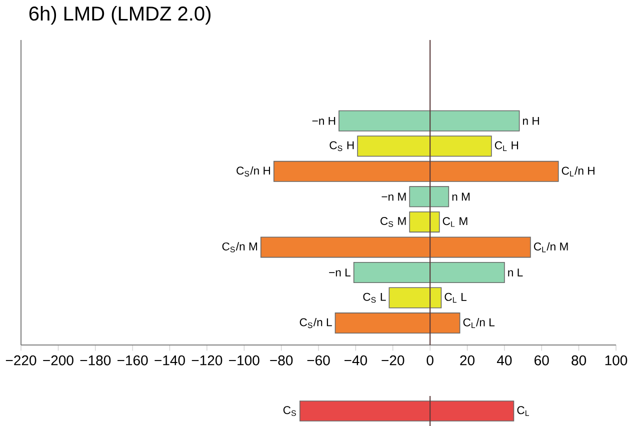  What do you see at coordinates (21, 360) in the screenshot?
I see `x-tick-label: −220` at bounding box center [21, 360].